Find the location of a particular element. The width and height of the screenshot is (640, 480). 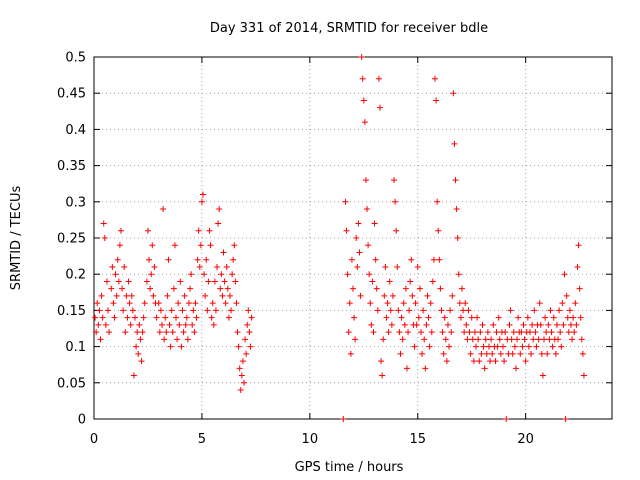

y-tick-label: 0.3 is located at coordinates (75, 202).